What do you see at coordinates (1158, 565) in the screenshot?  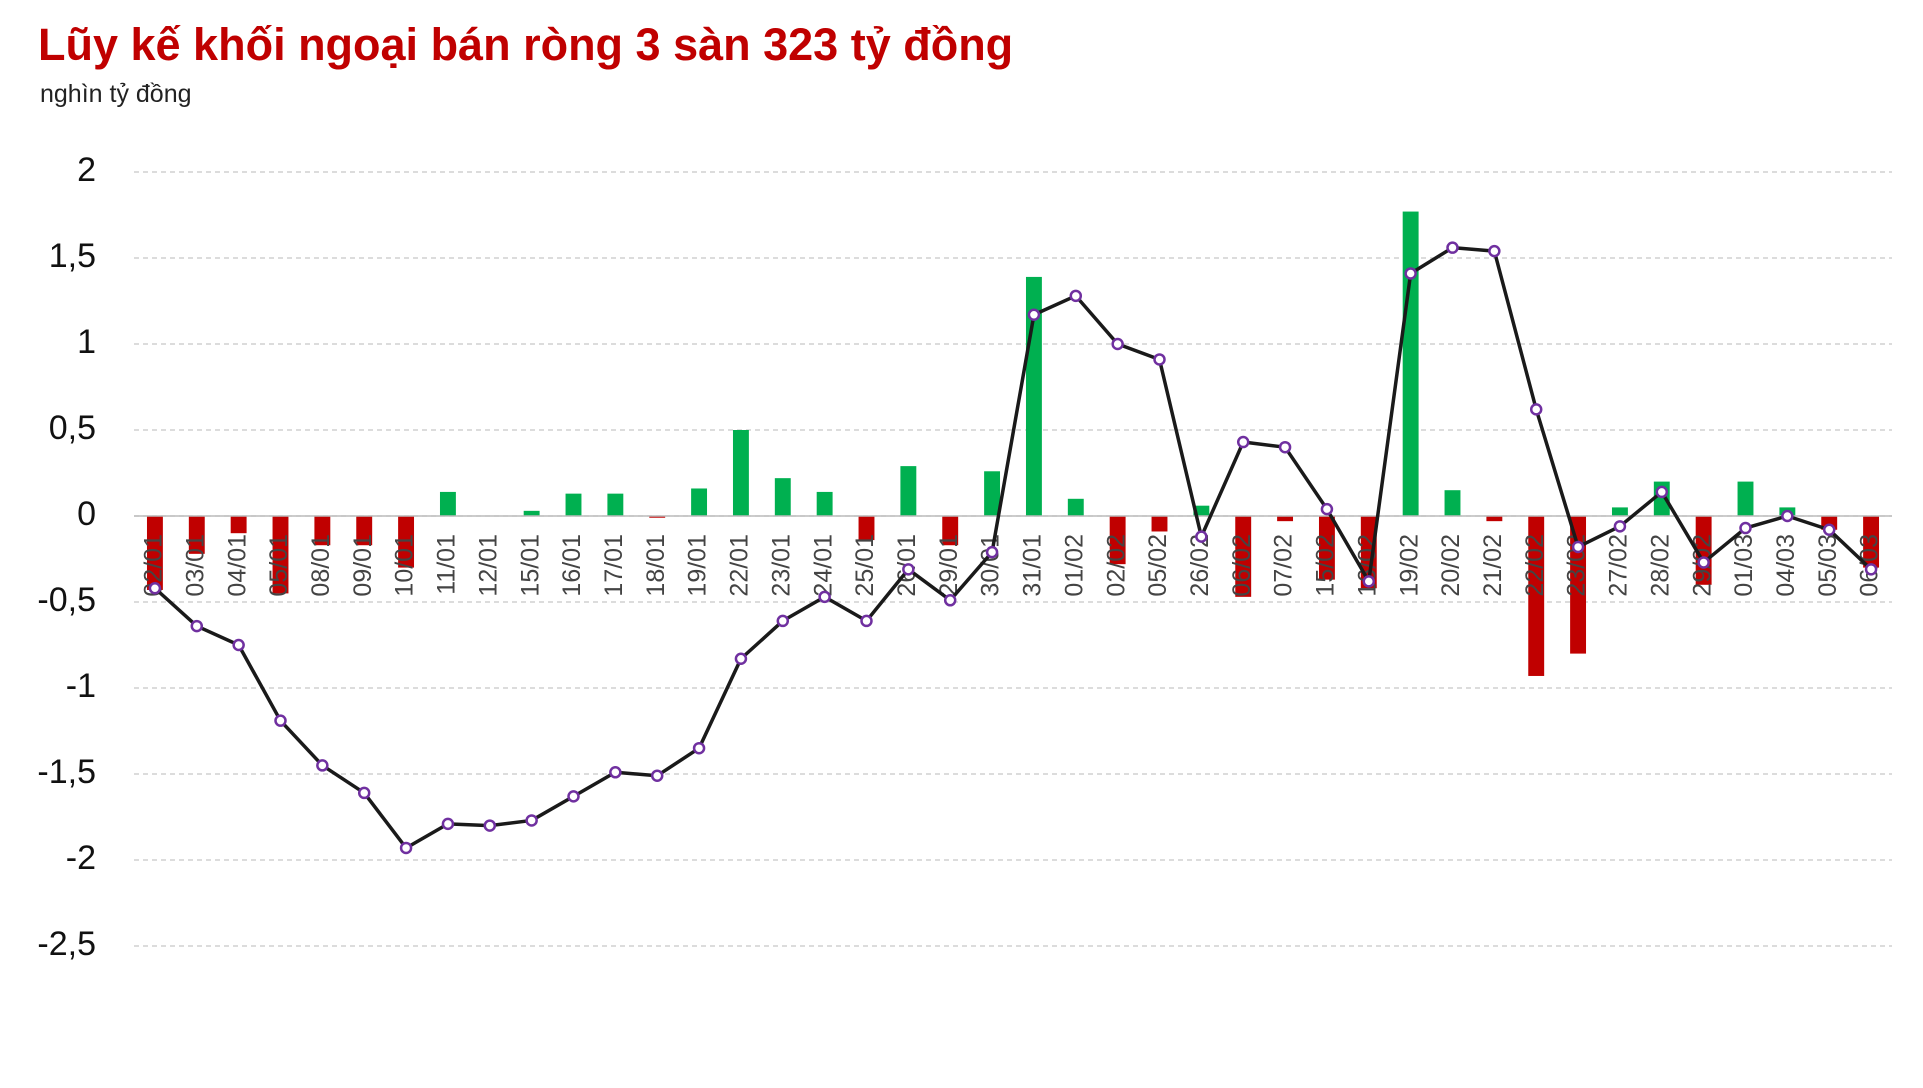 I see `x-tick-label: 05/02` at bounding box center [1158, 565].